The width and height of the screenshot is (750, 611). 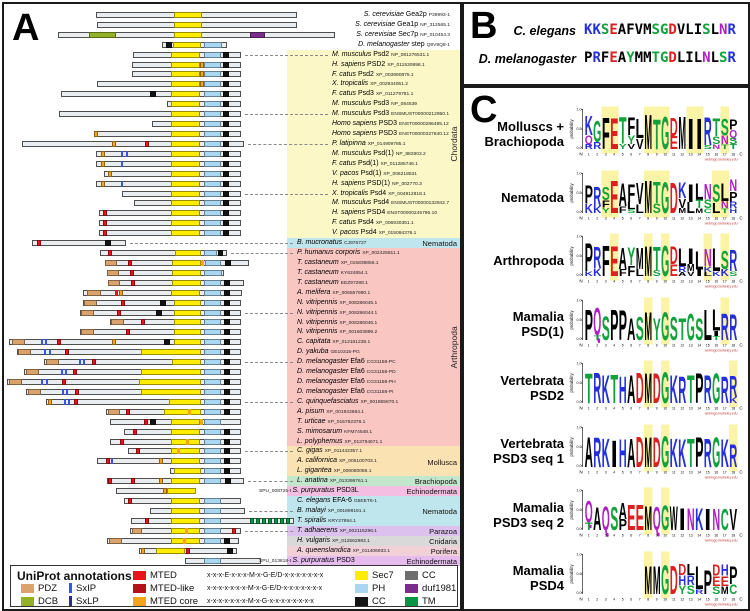 I want to click on species-name: T. castaneum, so click(x=318, y=262).